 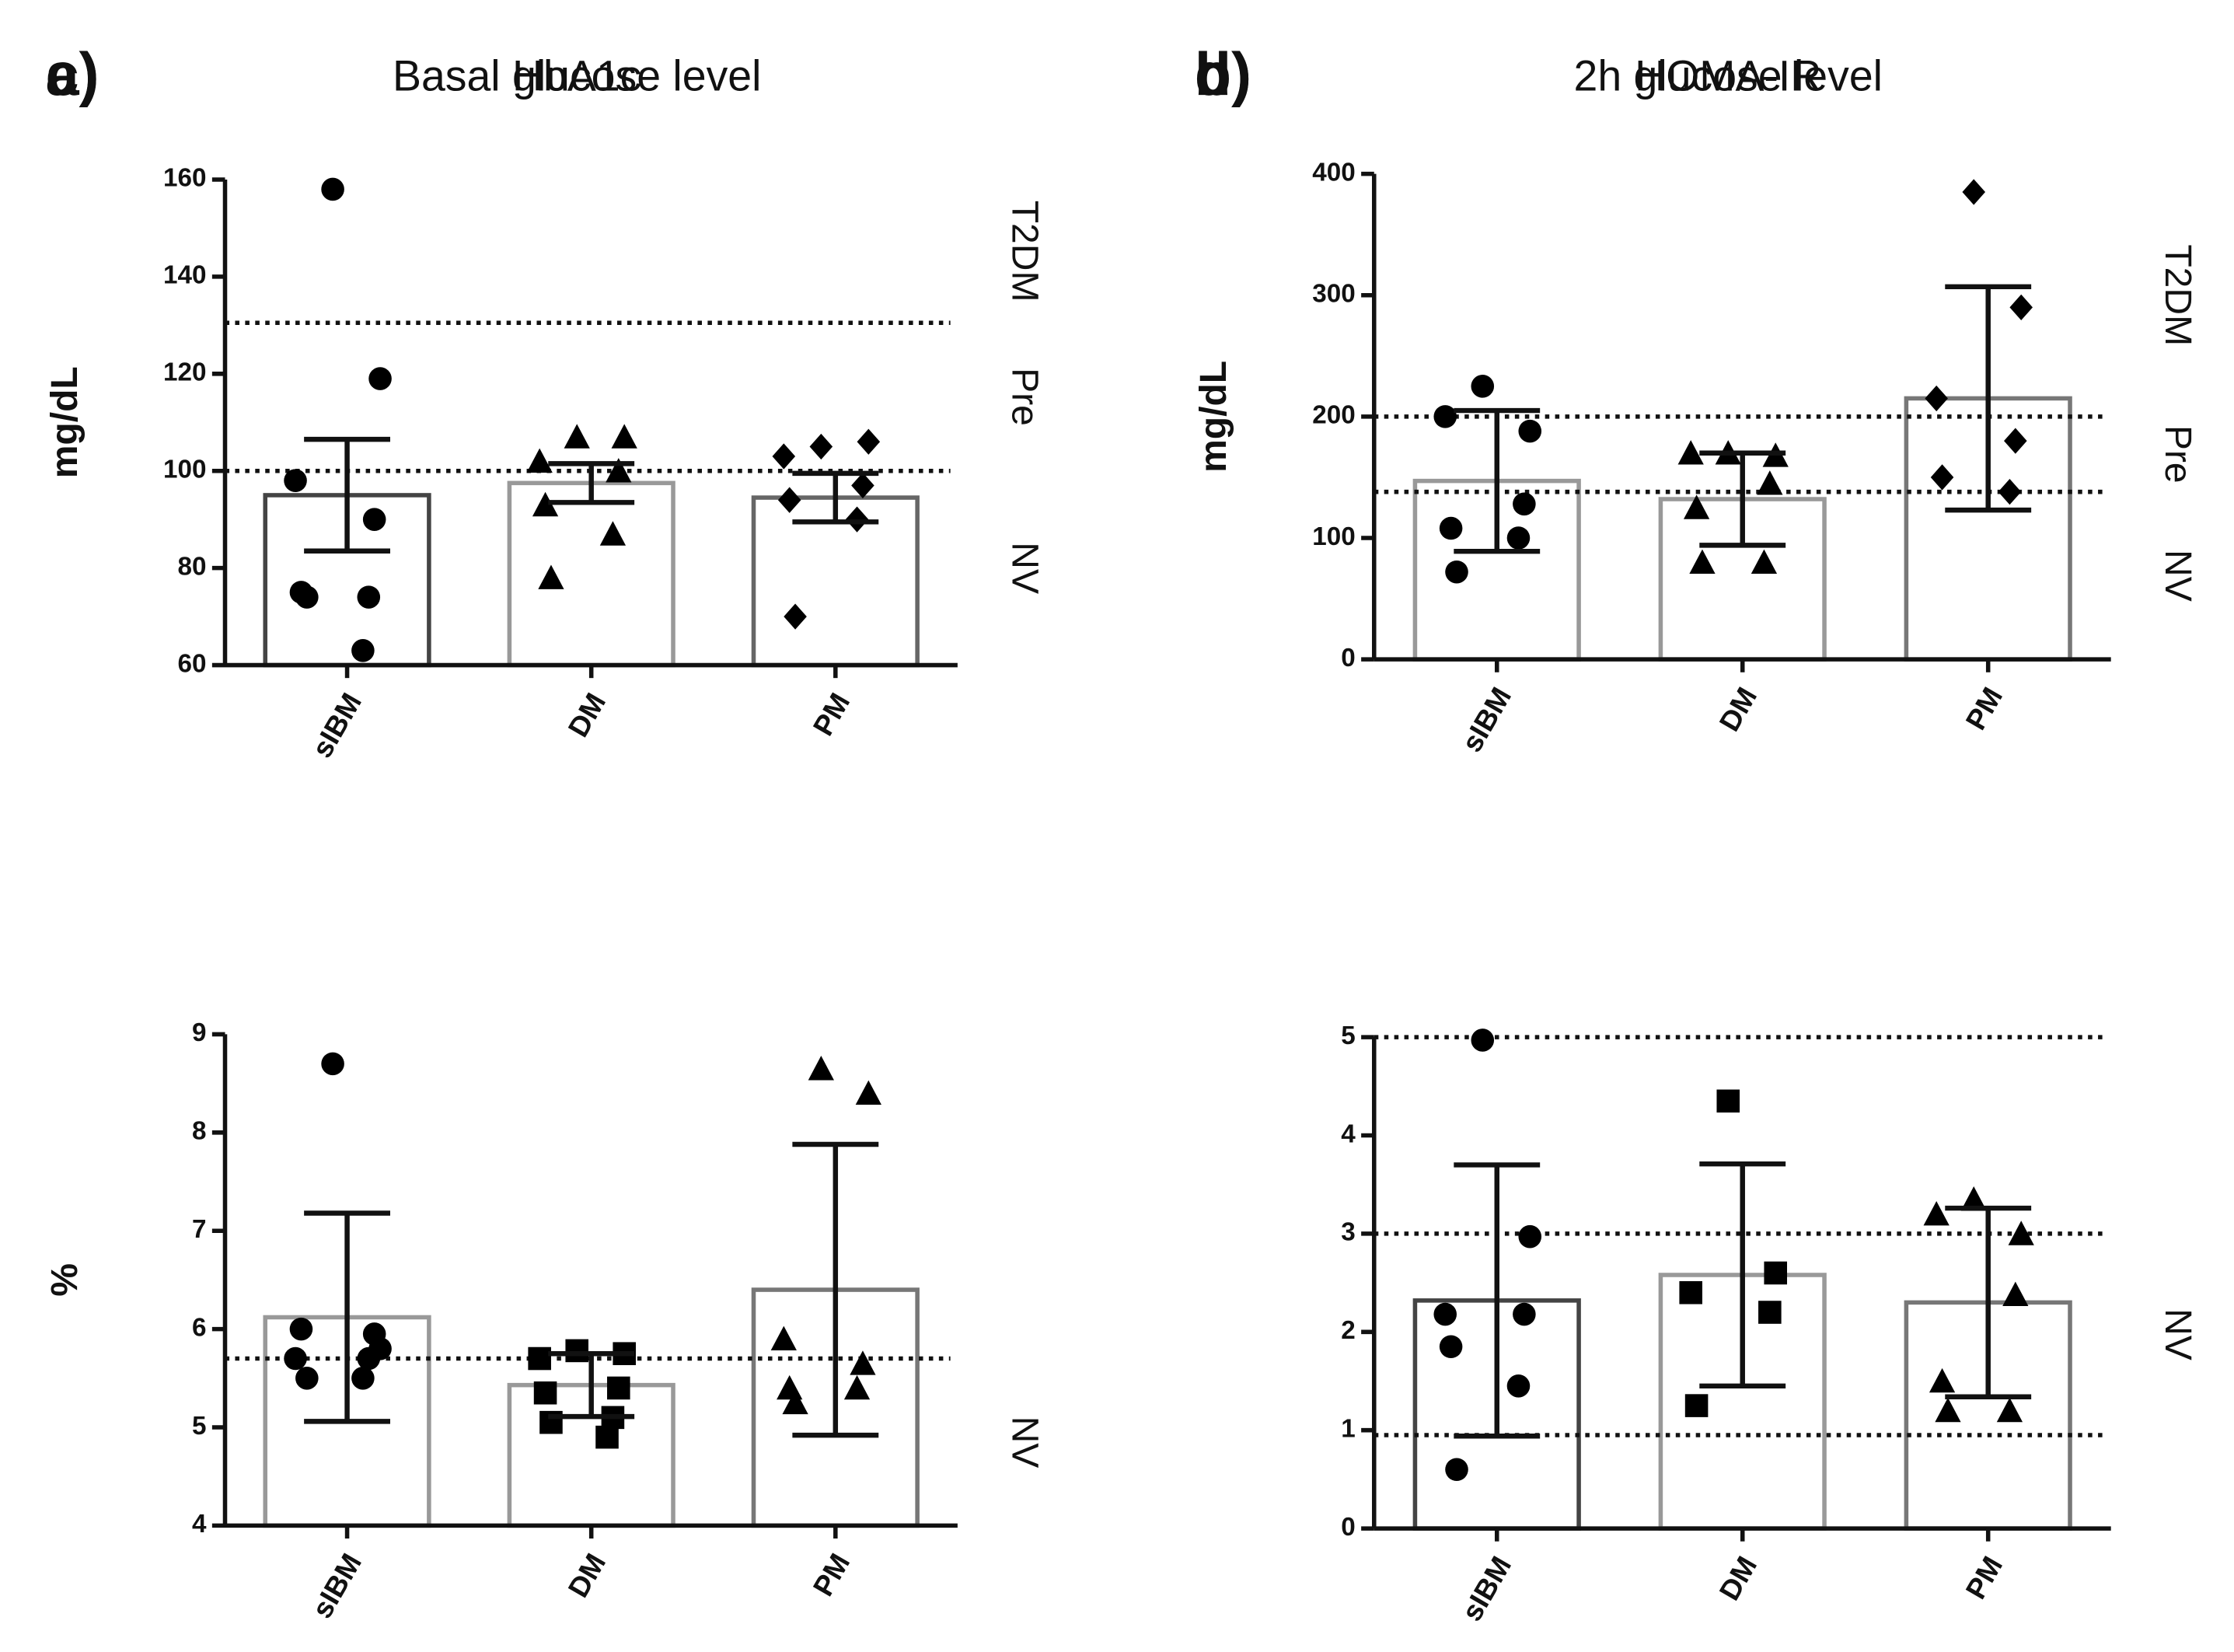 What do you see at coordinates (1348, 1428) in the screenshot?
I see `y-tick-label: 1` at bounding box center [1348, 1428].